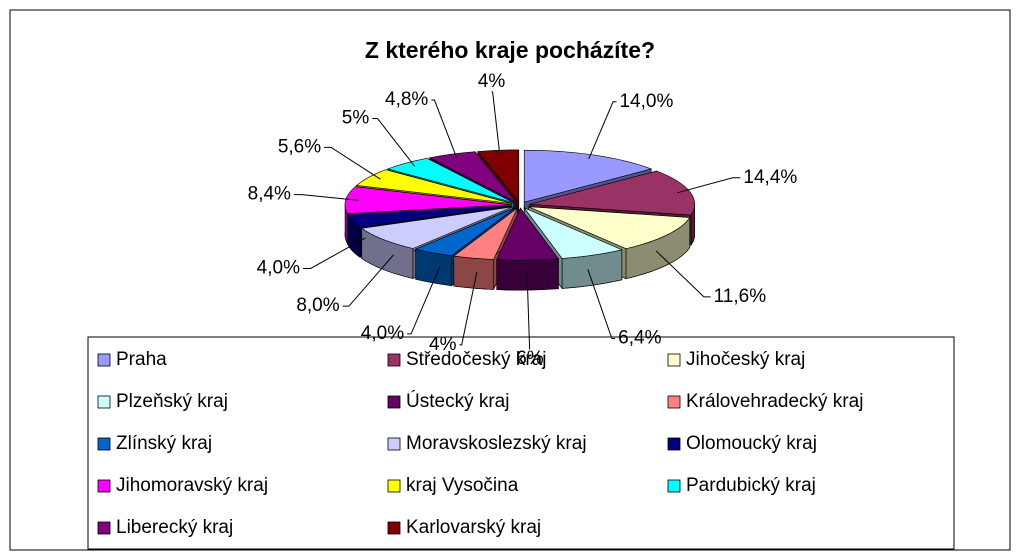 The image size is (1021, 560). I want to click on legend-label: Jihočeský kraj, so click(745, 359).